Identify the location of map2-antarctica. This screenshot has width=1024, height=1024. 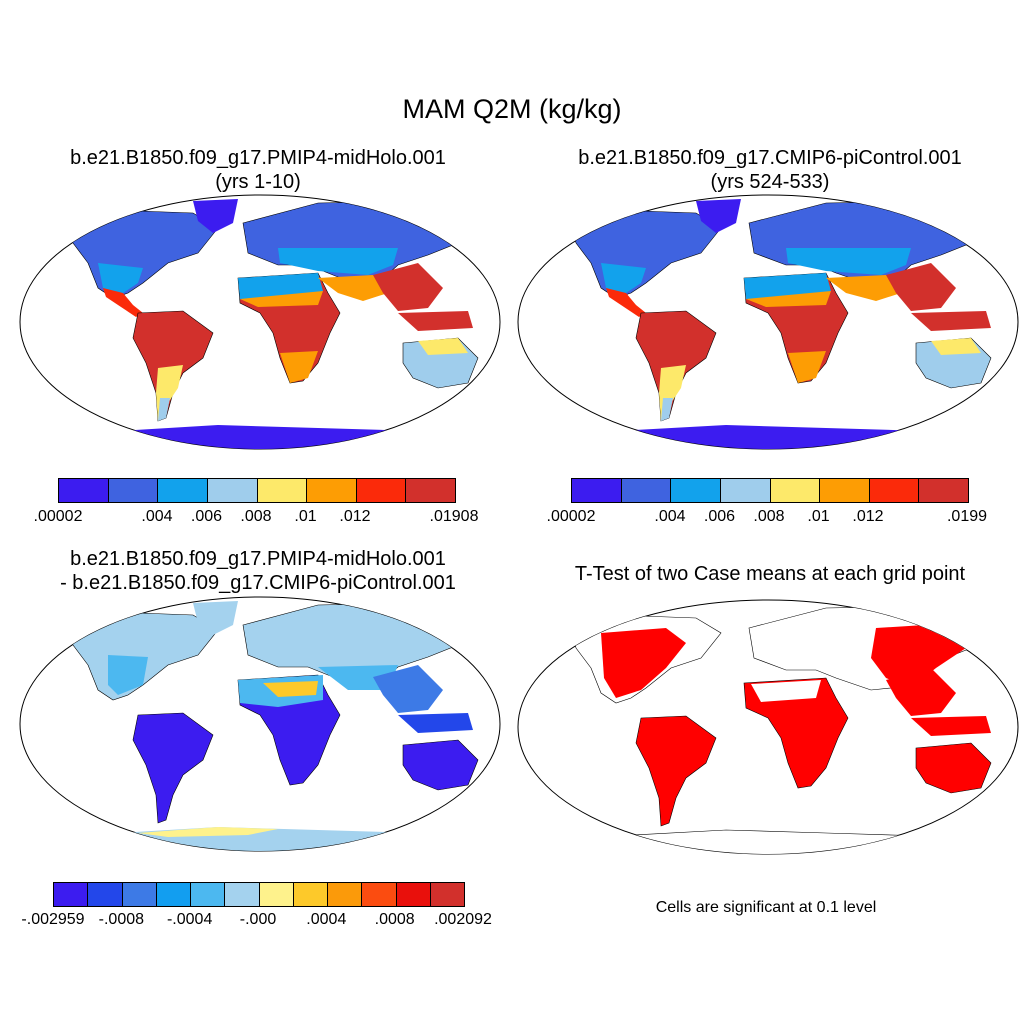
(768, 437).